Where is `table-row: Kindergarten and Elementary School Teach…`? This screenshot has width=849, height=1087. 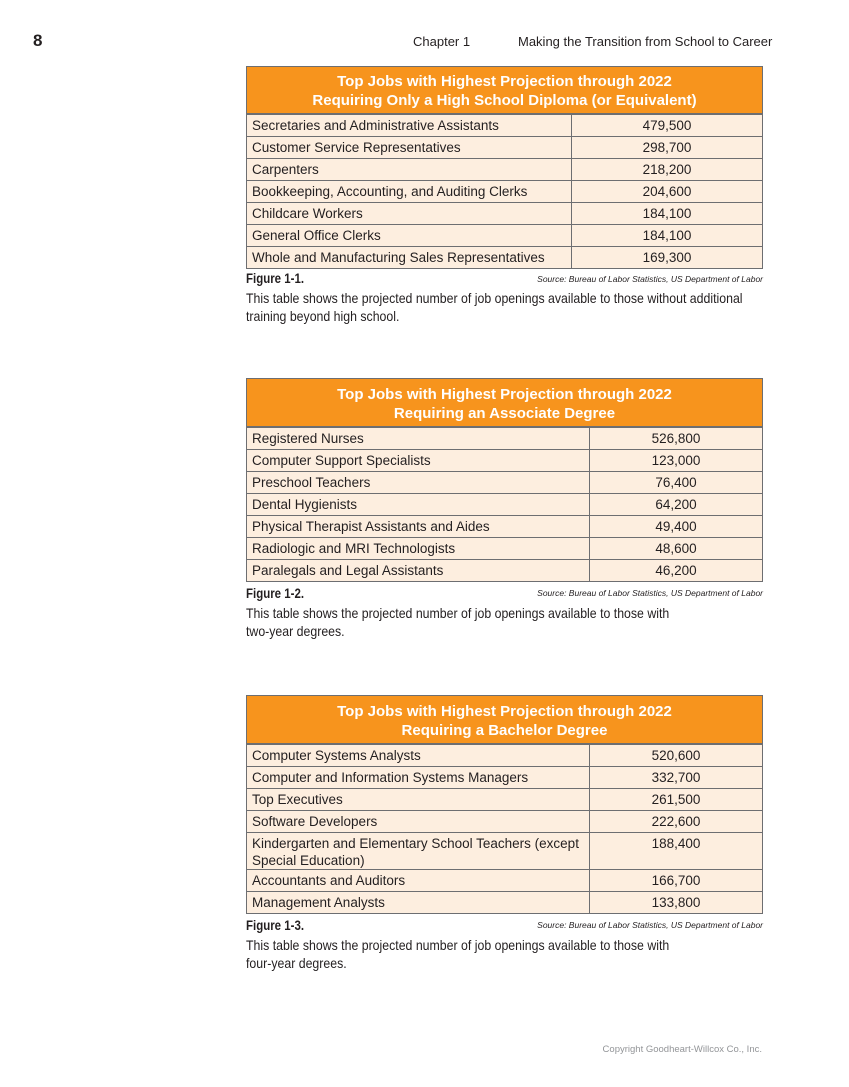
table-row: Kindergarten and Elementary School Teach… is located at coordinates (504, 850).